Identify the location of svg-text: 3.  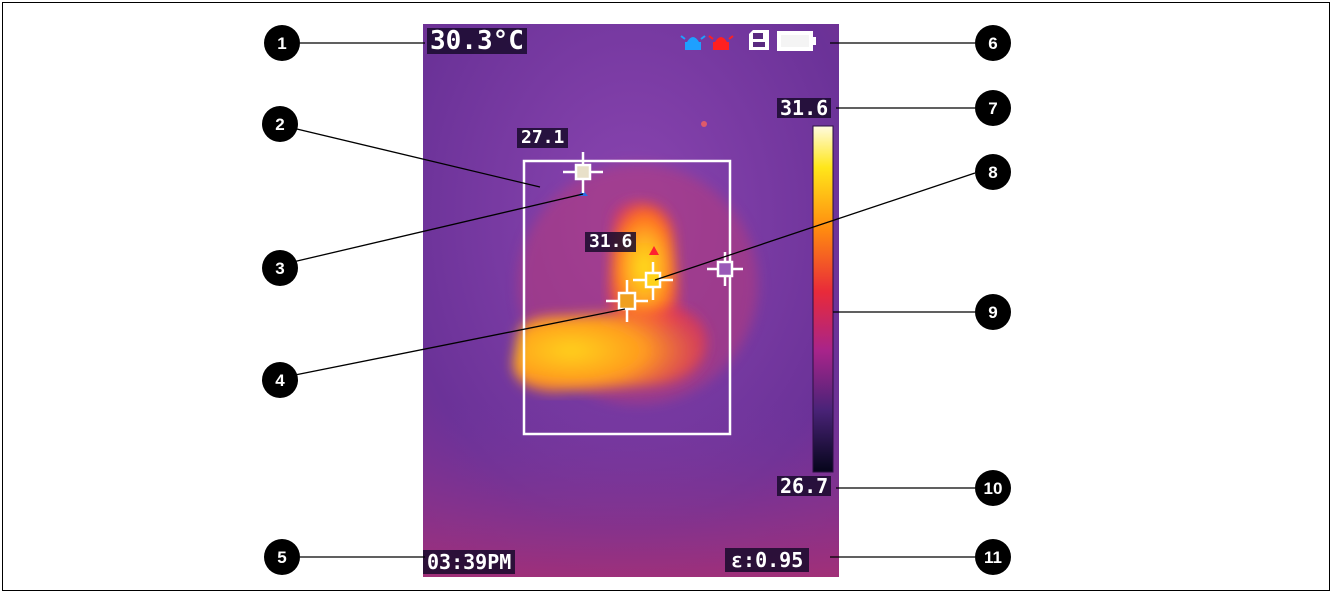
(279, 268).